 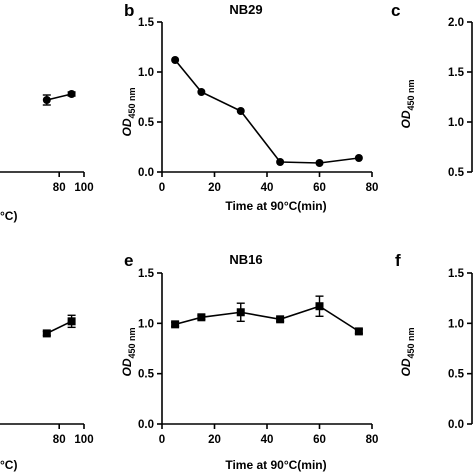 I want to click on panel-e-y-axis-title: OD450 nm, so click(x=128, y=351).